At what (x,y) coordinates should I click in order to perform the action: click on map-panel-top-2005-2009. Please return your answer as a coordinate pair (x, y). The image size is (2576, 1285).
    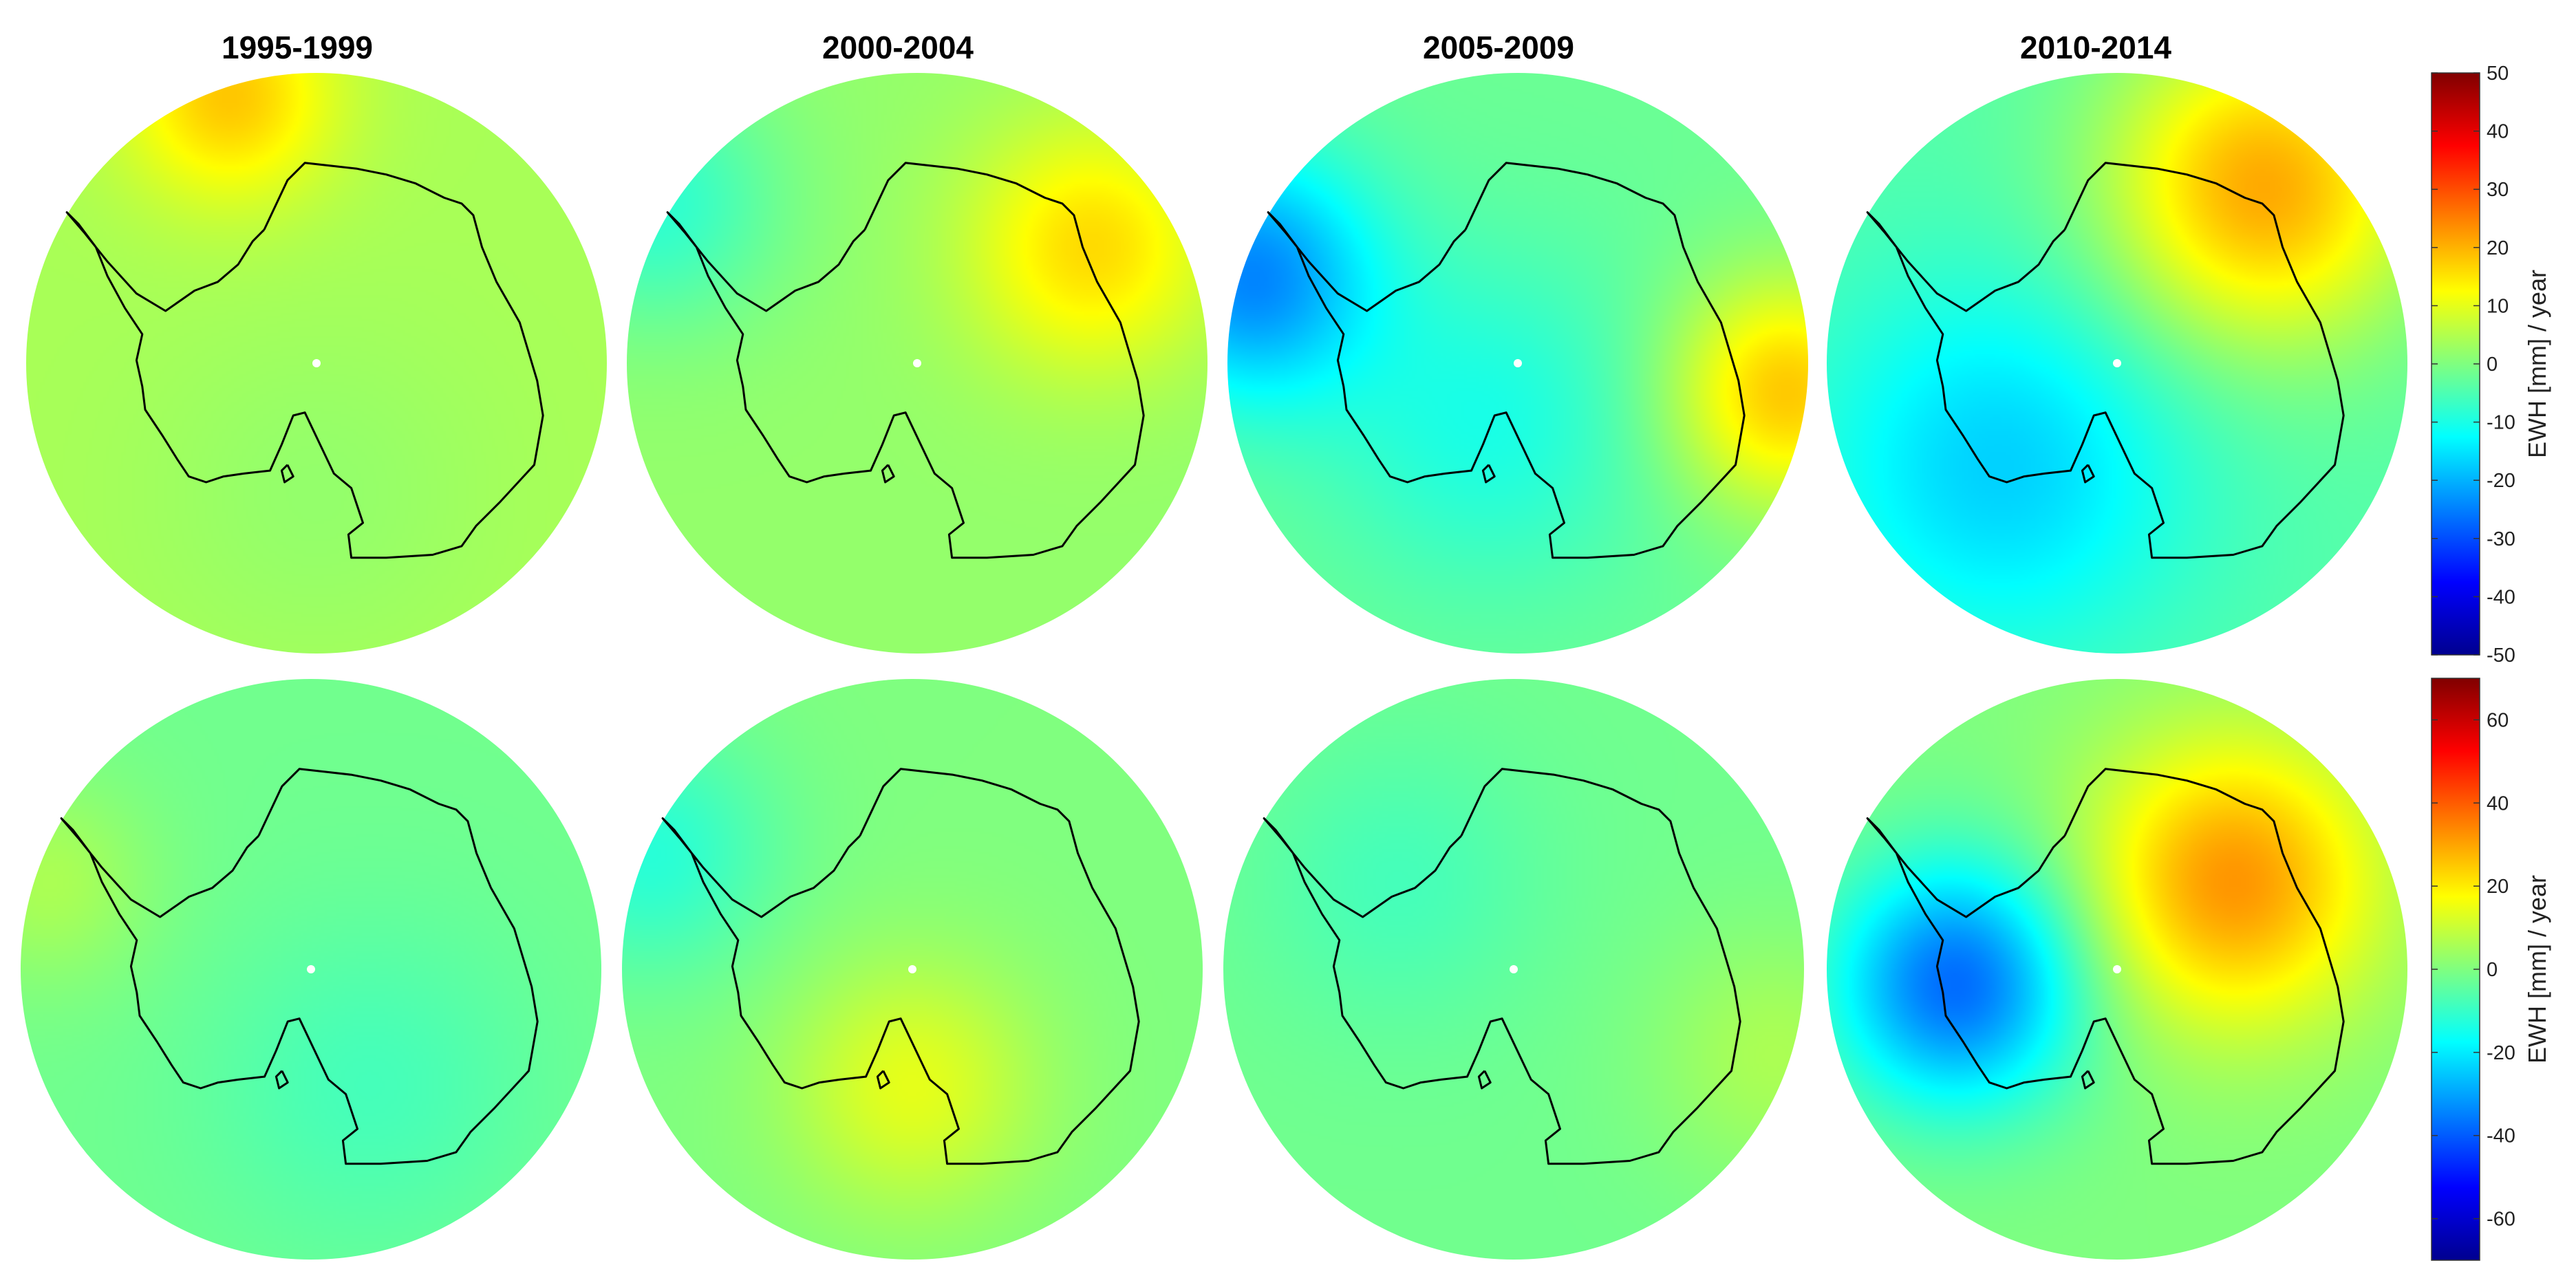
    Looking at the image, I should click on (1517, 363).